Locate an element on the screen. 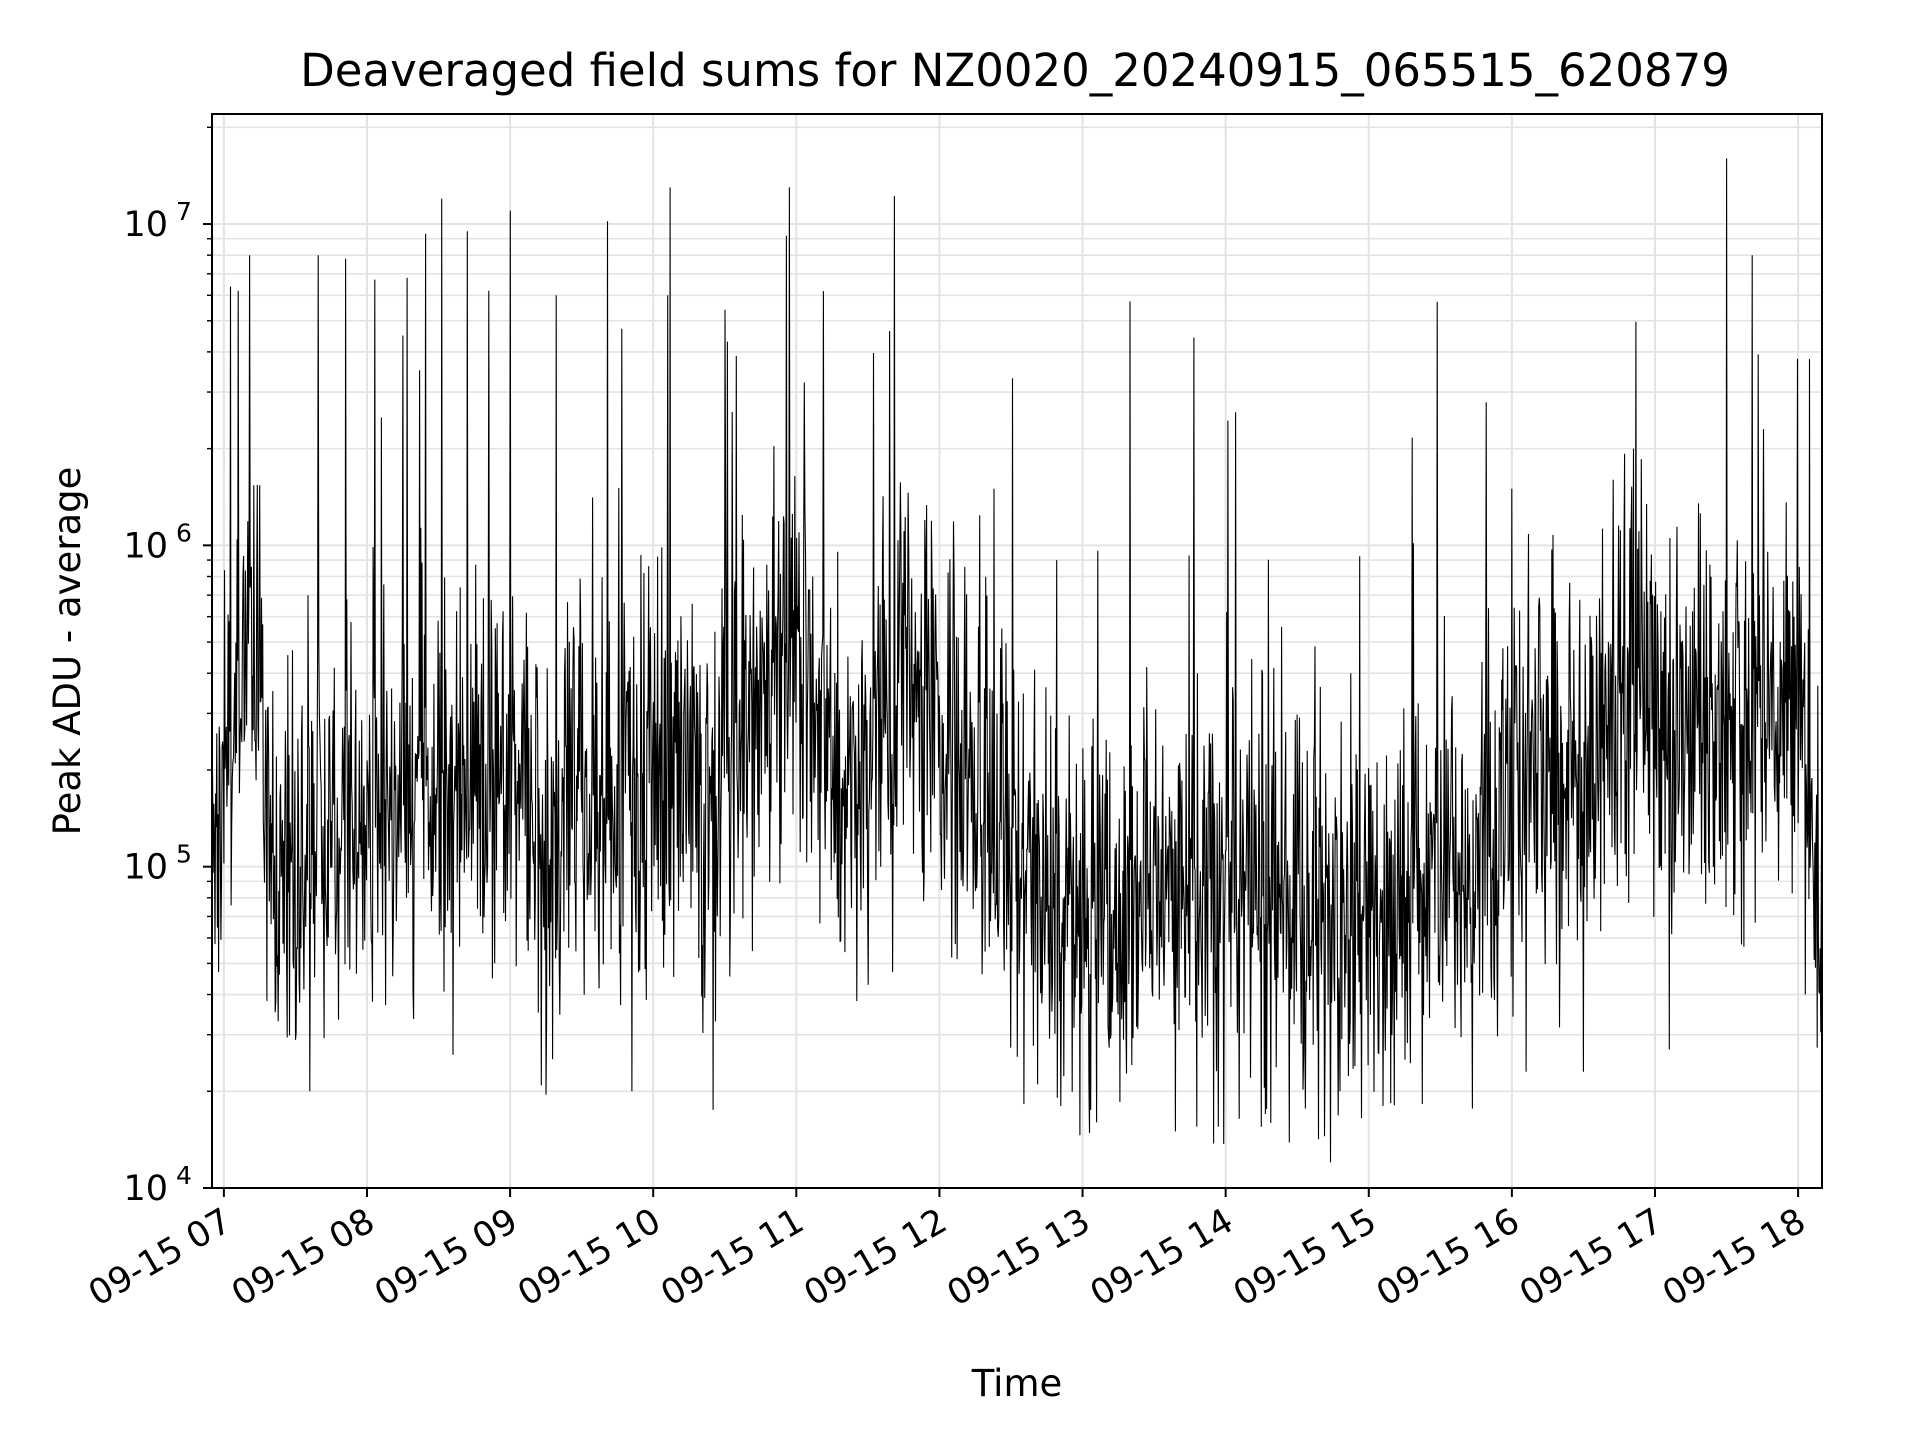 The image size is (1920, 1440). y-tick-label-exponent: 7 is located at coordinates (184, 211).